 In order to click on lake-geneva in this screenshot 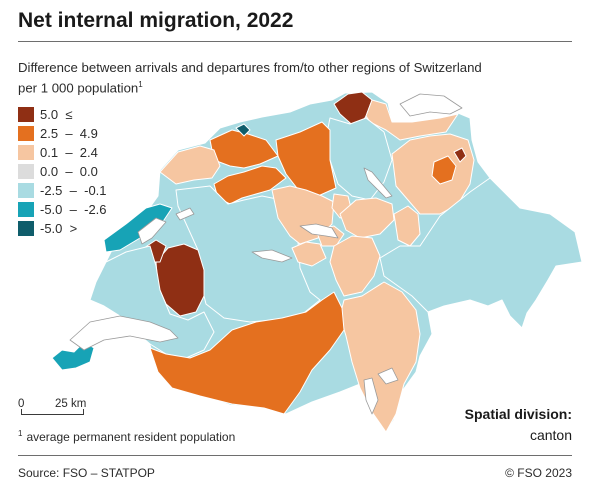, I will do `click(124, 333)`.